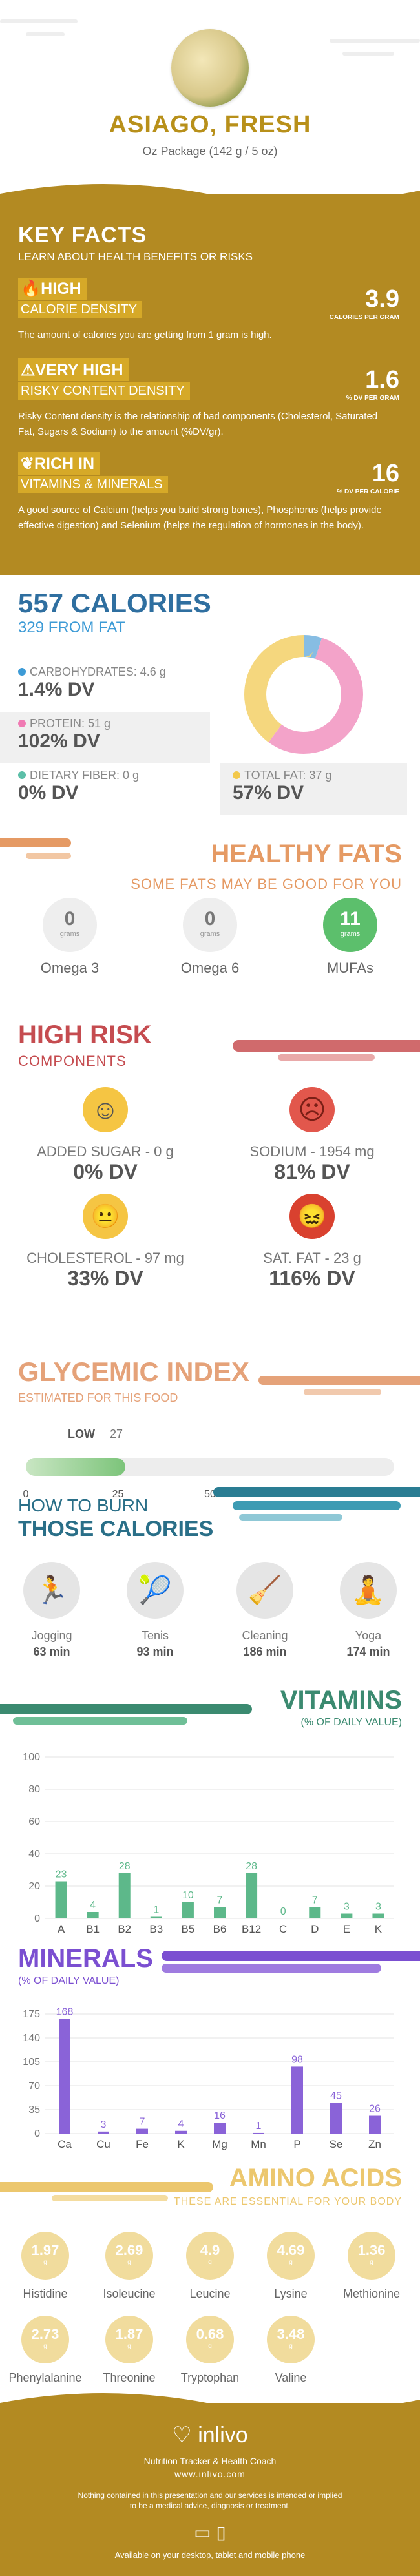 The height and width of the screenshot is (2576, 420). Describe the element at coordinates (181, 2132) in the screenshot. I see `bar-K` at that location.